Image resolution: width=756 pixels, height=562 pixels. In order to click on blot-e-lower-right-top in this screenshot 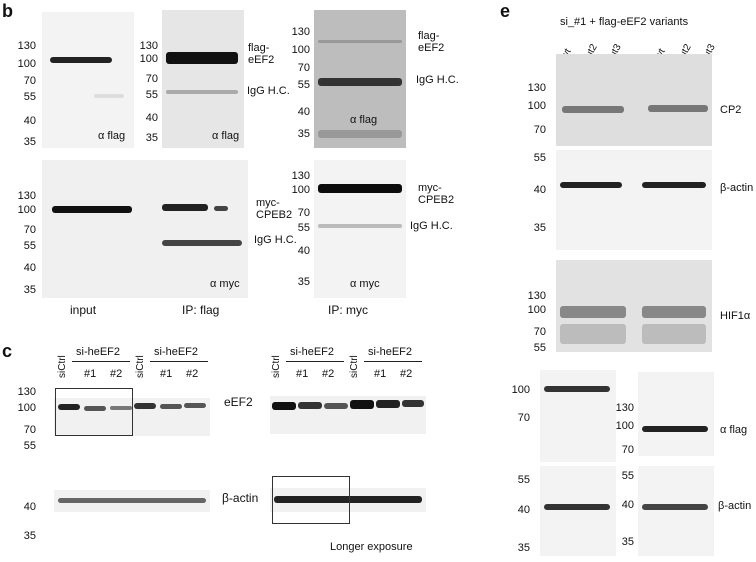, I will do `click(676, 414)`.